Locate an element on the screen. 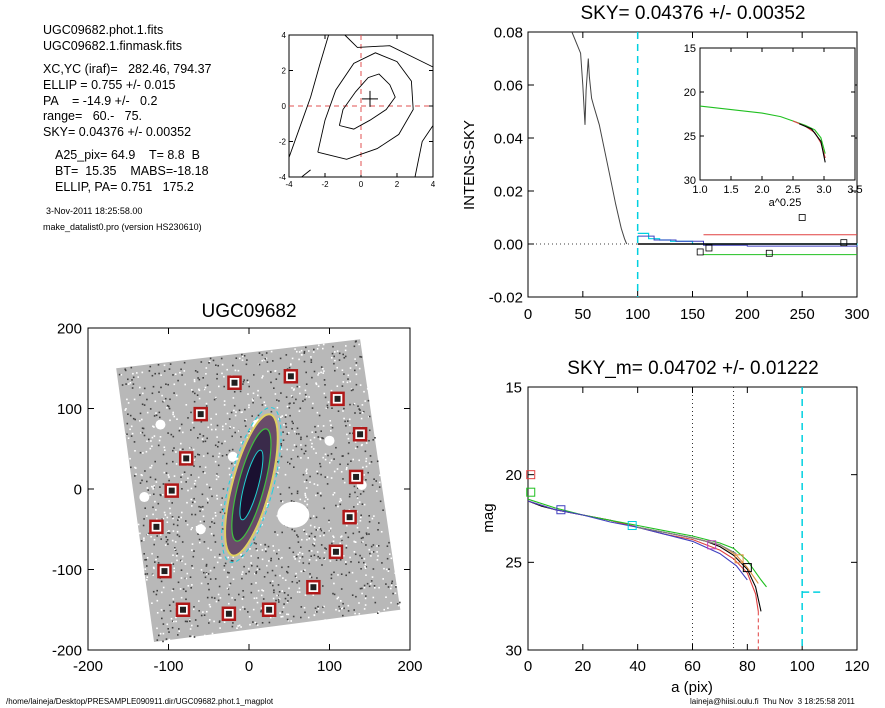 This screenshot has width=885, height=708. y-tick-label: 0 is located at coordinates (284, 106).